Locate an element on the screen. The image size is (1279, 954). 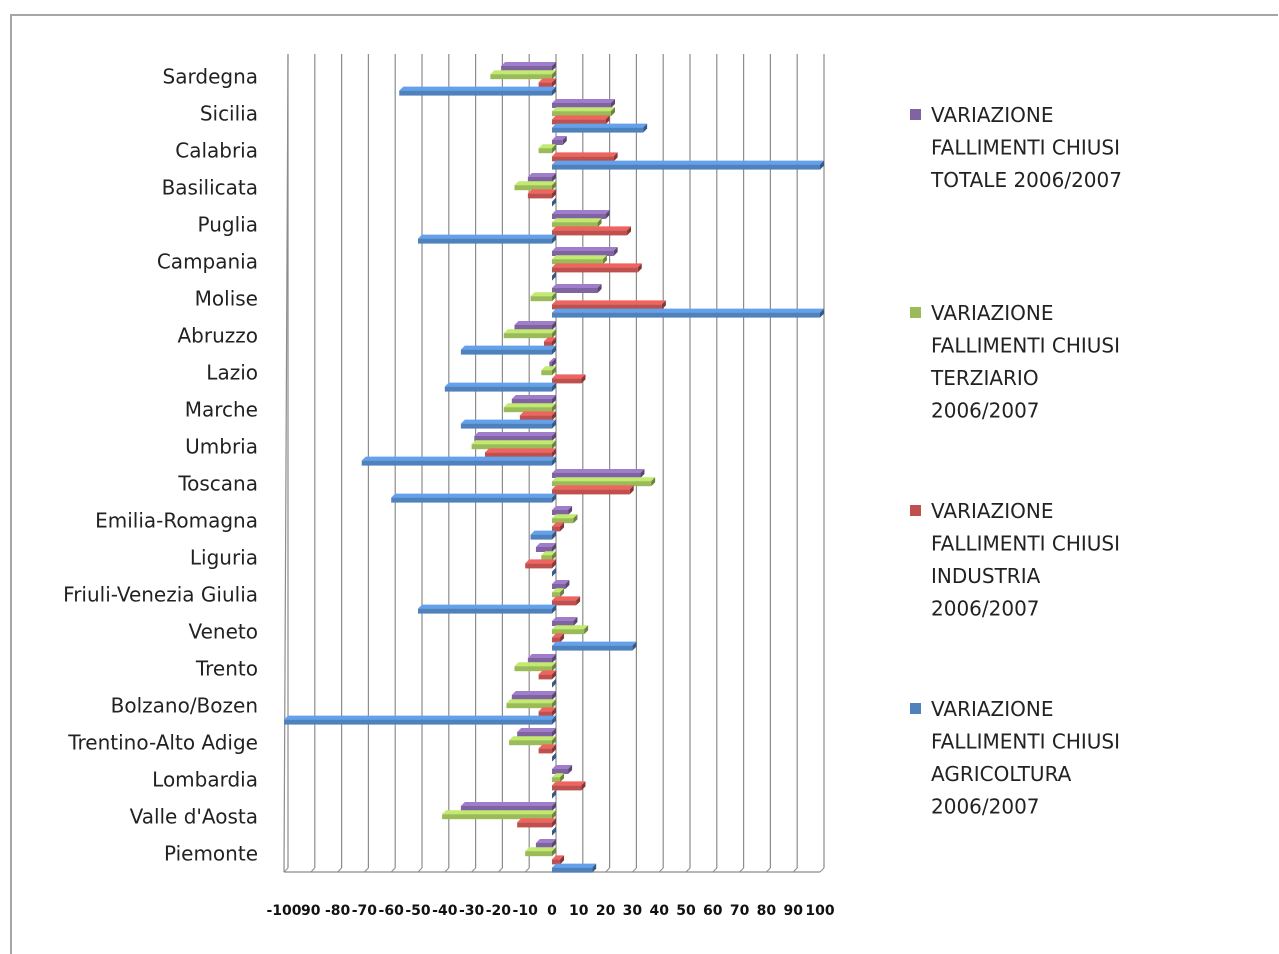
x-tick-label: -60 is located at coordinates (392, 911).